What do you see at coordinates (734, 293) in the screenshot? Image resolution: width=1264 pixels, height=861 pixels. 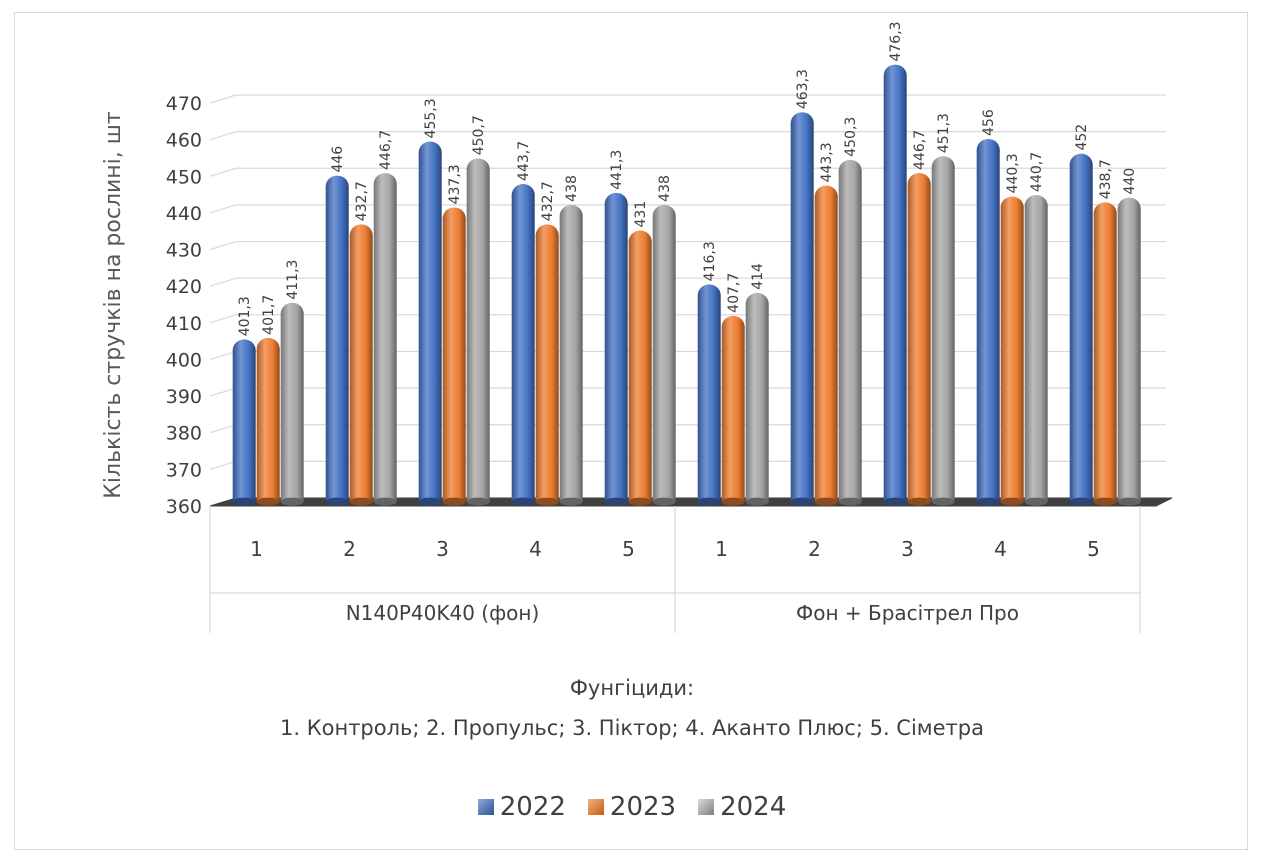 I see `data-label: 407,7` at bounding box center [734, 293].